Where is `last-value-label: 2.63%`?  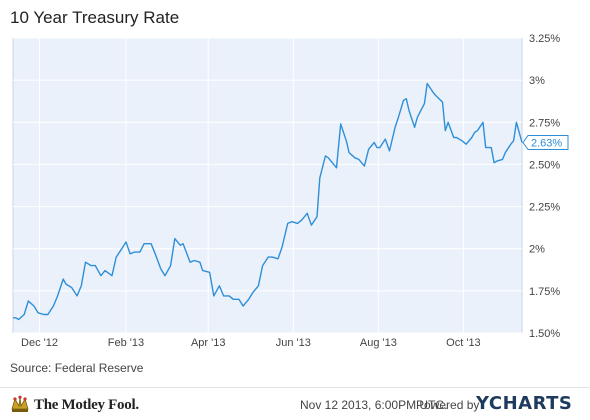
last-value-label: 2.63% is located at coordinates (546, 144).